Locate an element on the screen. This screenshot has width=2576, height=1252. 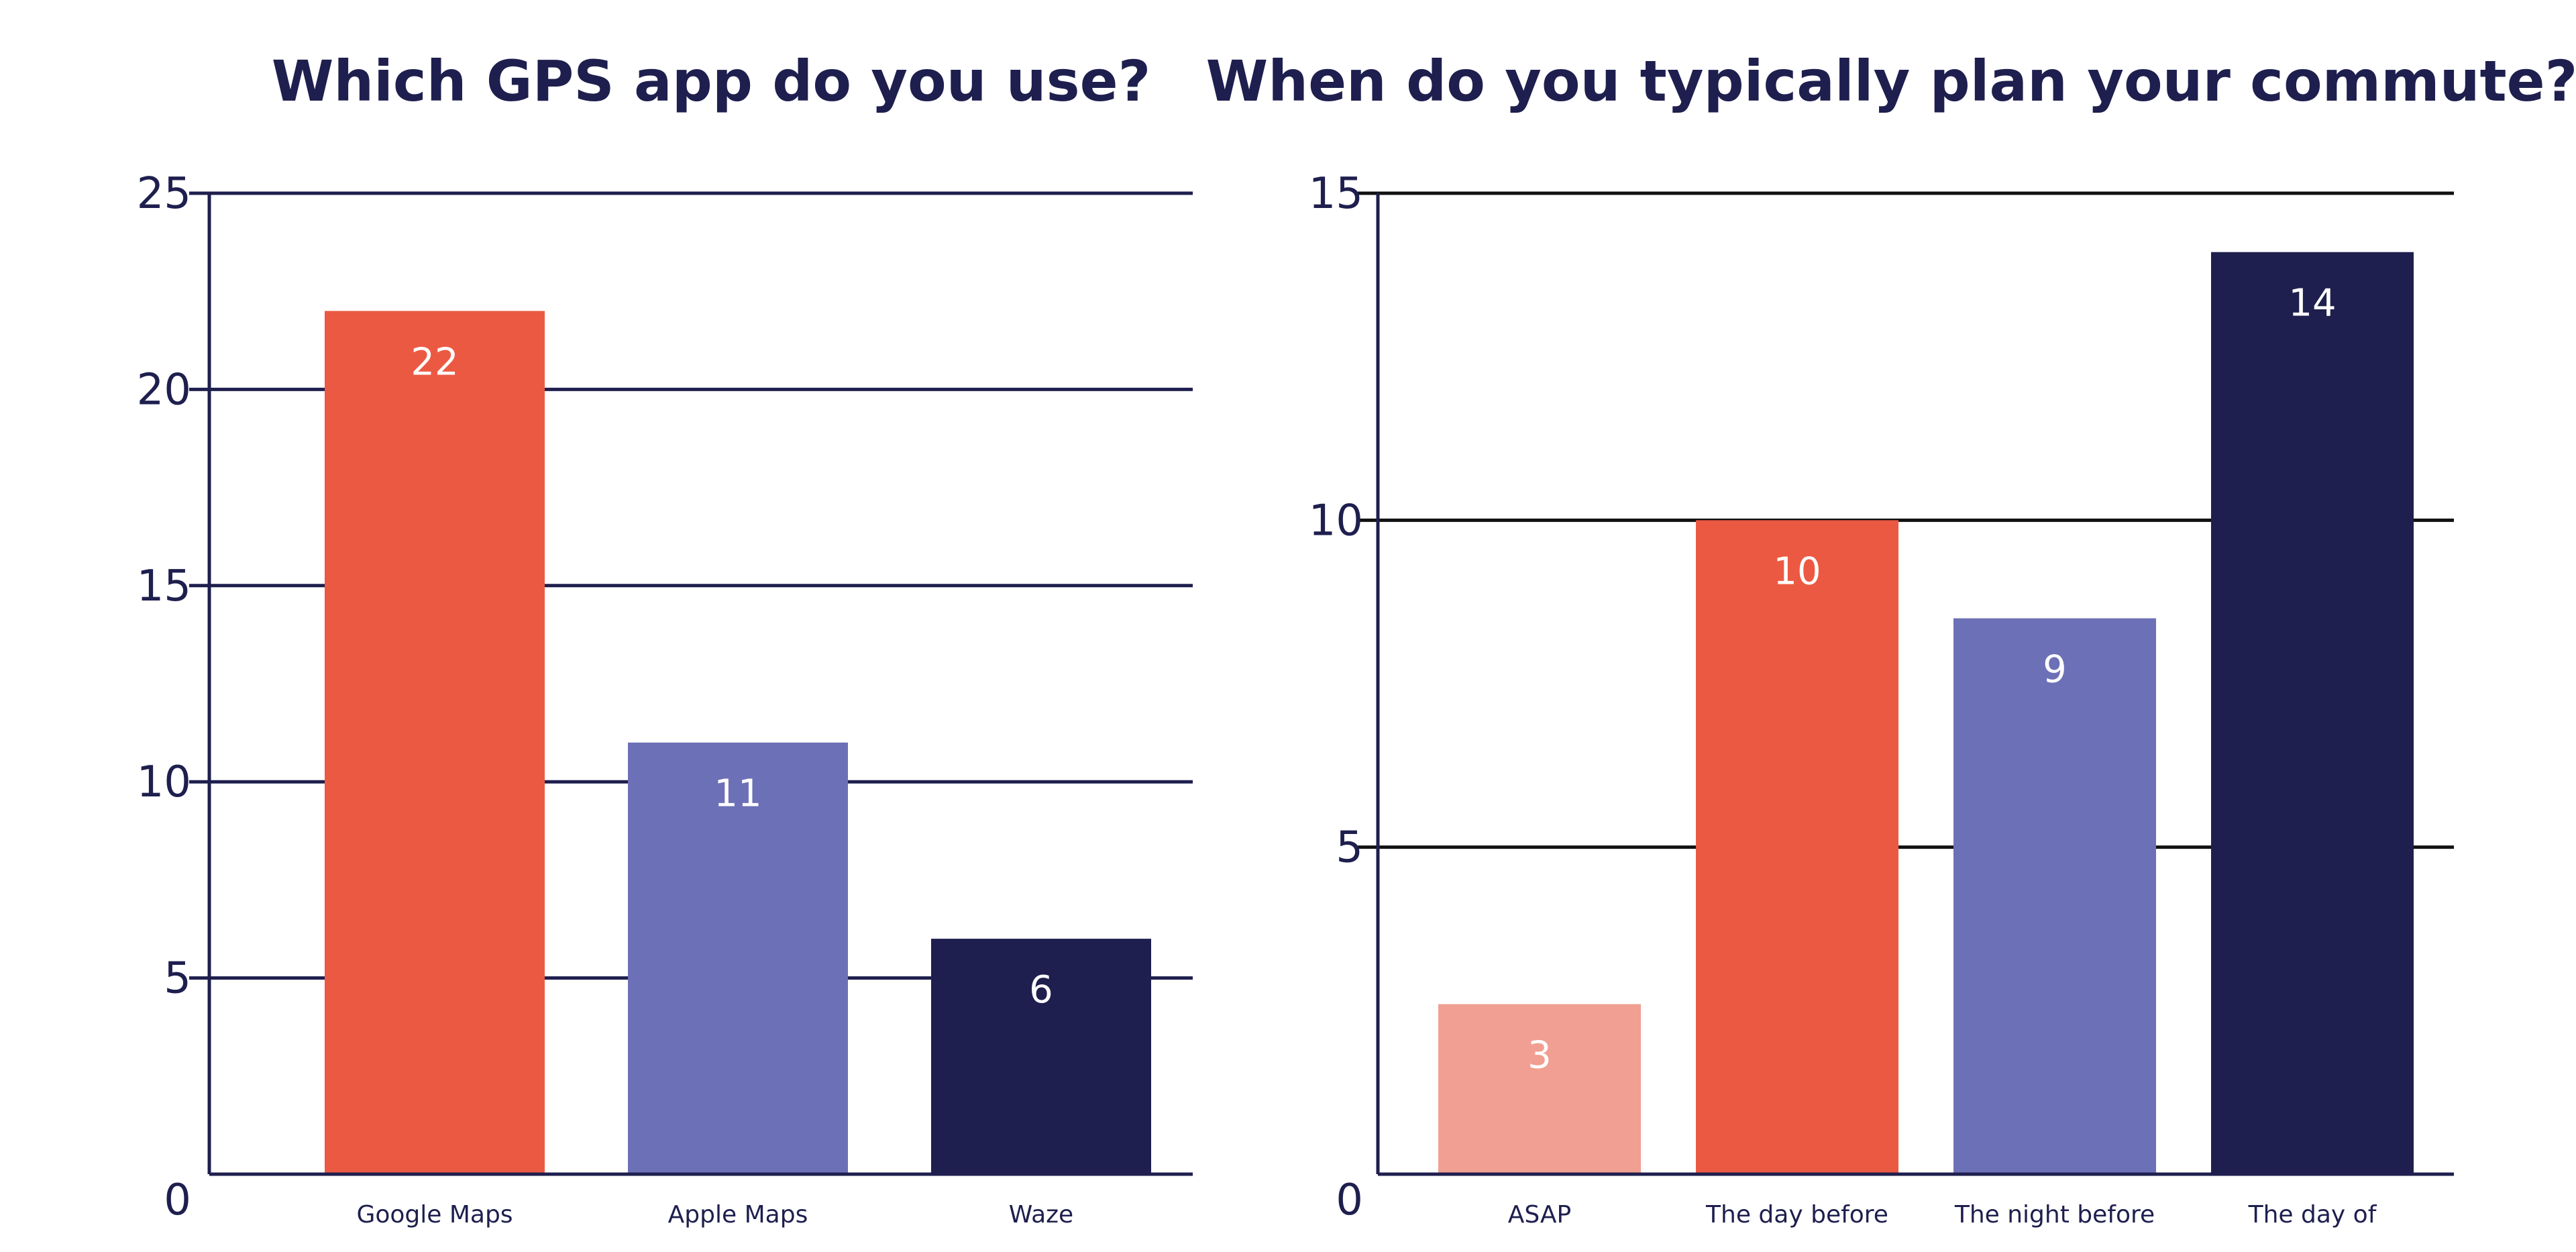
y-tick-labels: 0 5 10 15 is located at coordinates (1336, 697).